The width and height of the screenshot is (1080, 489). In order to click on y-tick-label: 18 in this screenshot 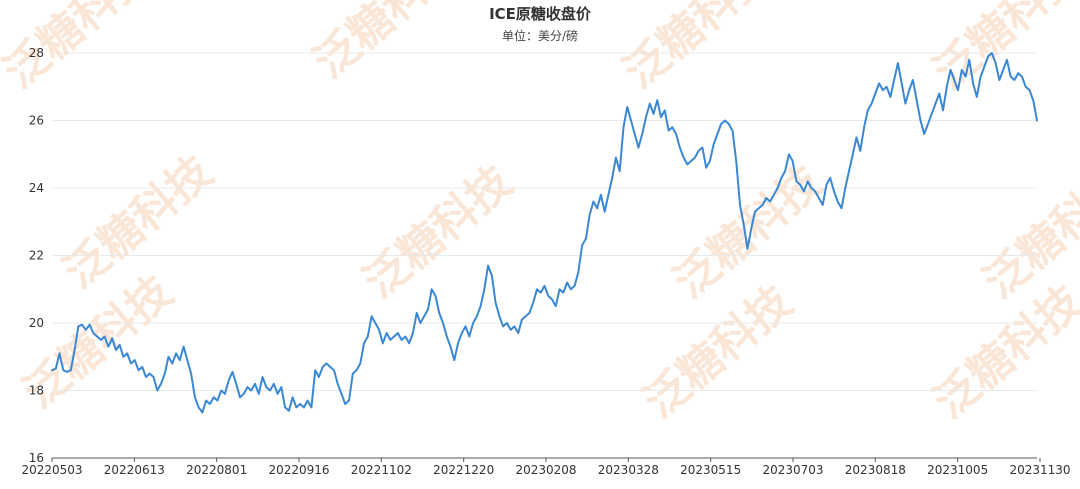, I will do `click(36, 391)`.